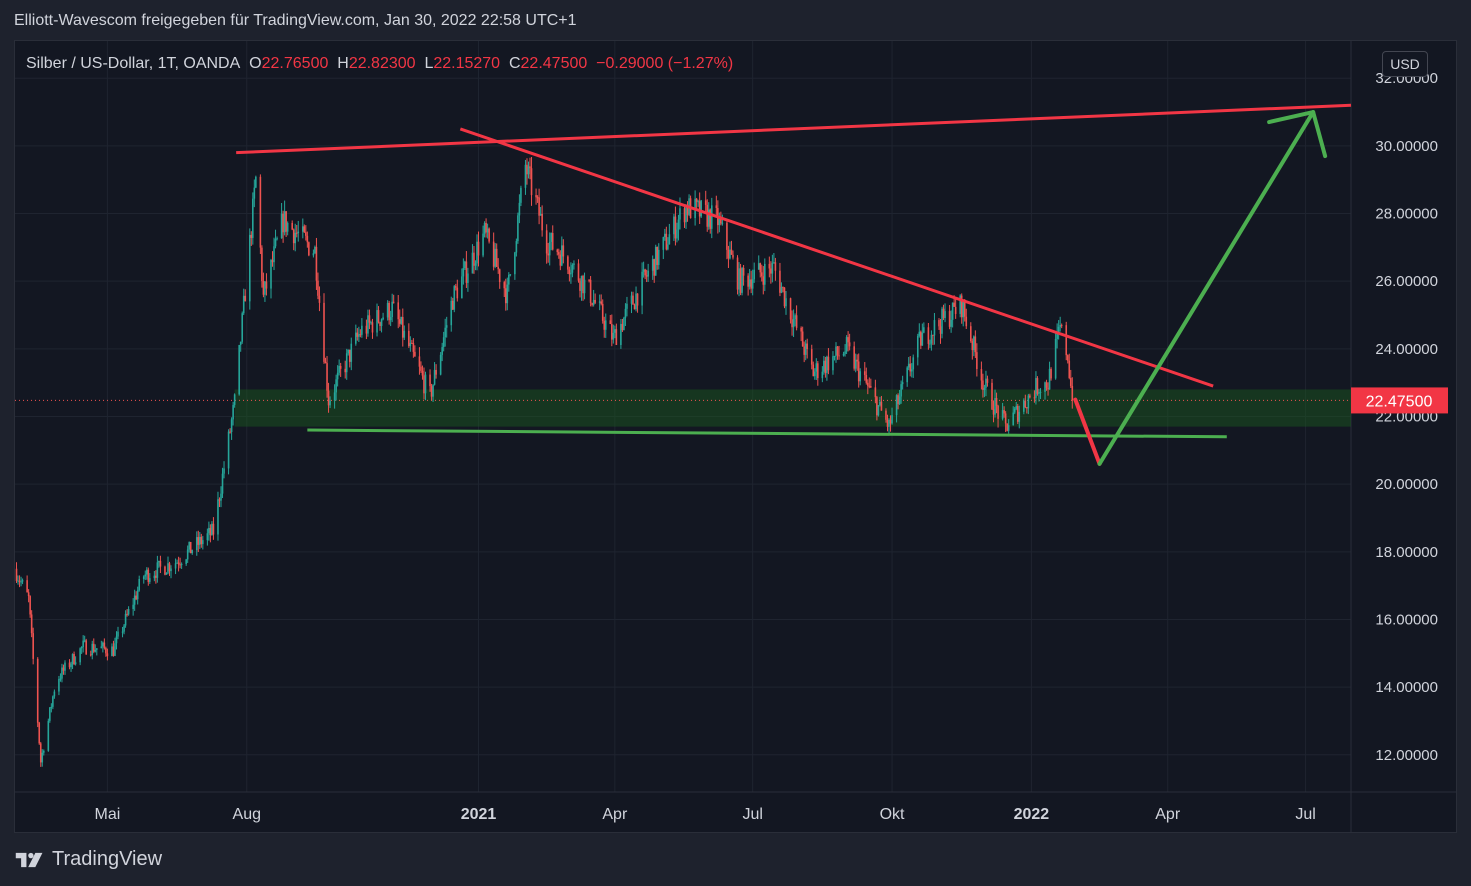 The height and width of the screenshot is (886, 1471). I want to click on projection-line, so click(1087, 431).